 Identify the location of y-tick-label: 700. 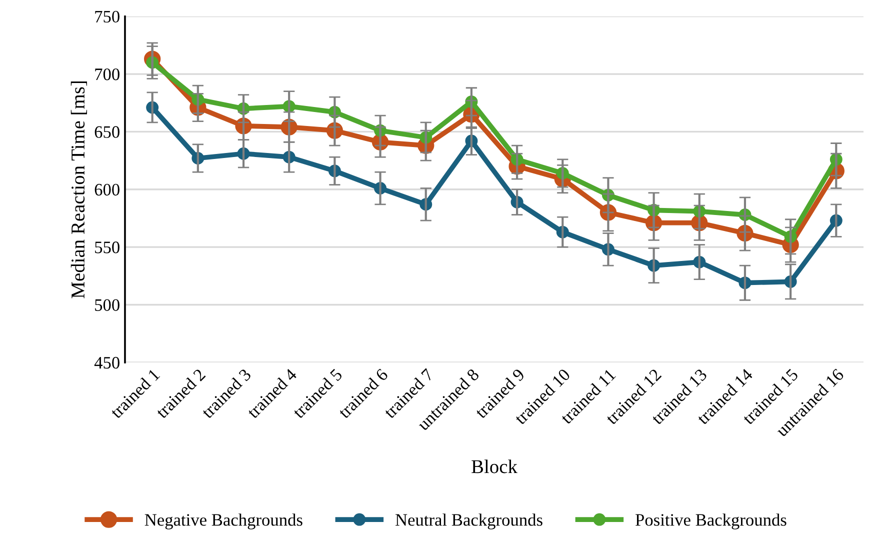
(107, 74).